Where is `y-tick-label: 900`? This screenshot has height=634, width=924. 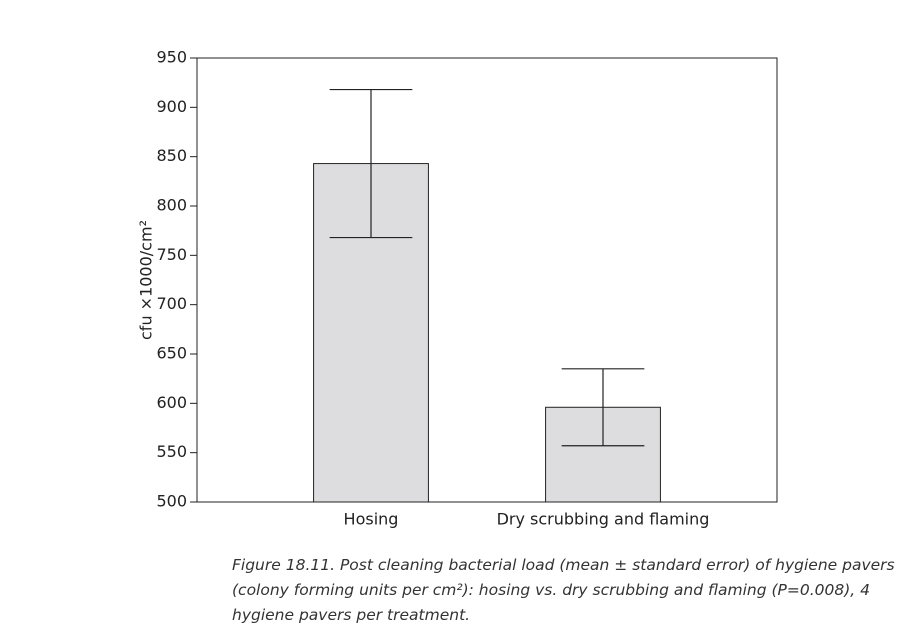
y-tick-label: 900 is located at coordinates (171, 106).